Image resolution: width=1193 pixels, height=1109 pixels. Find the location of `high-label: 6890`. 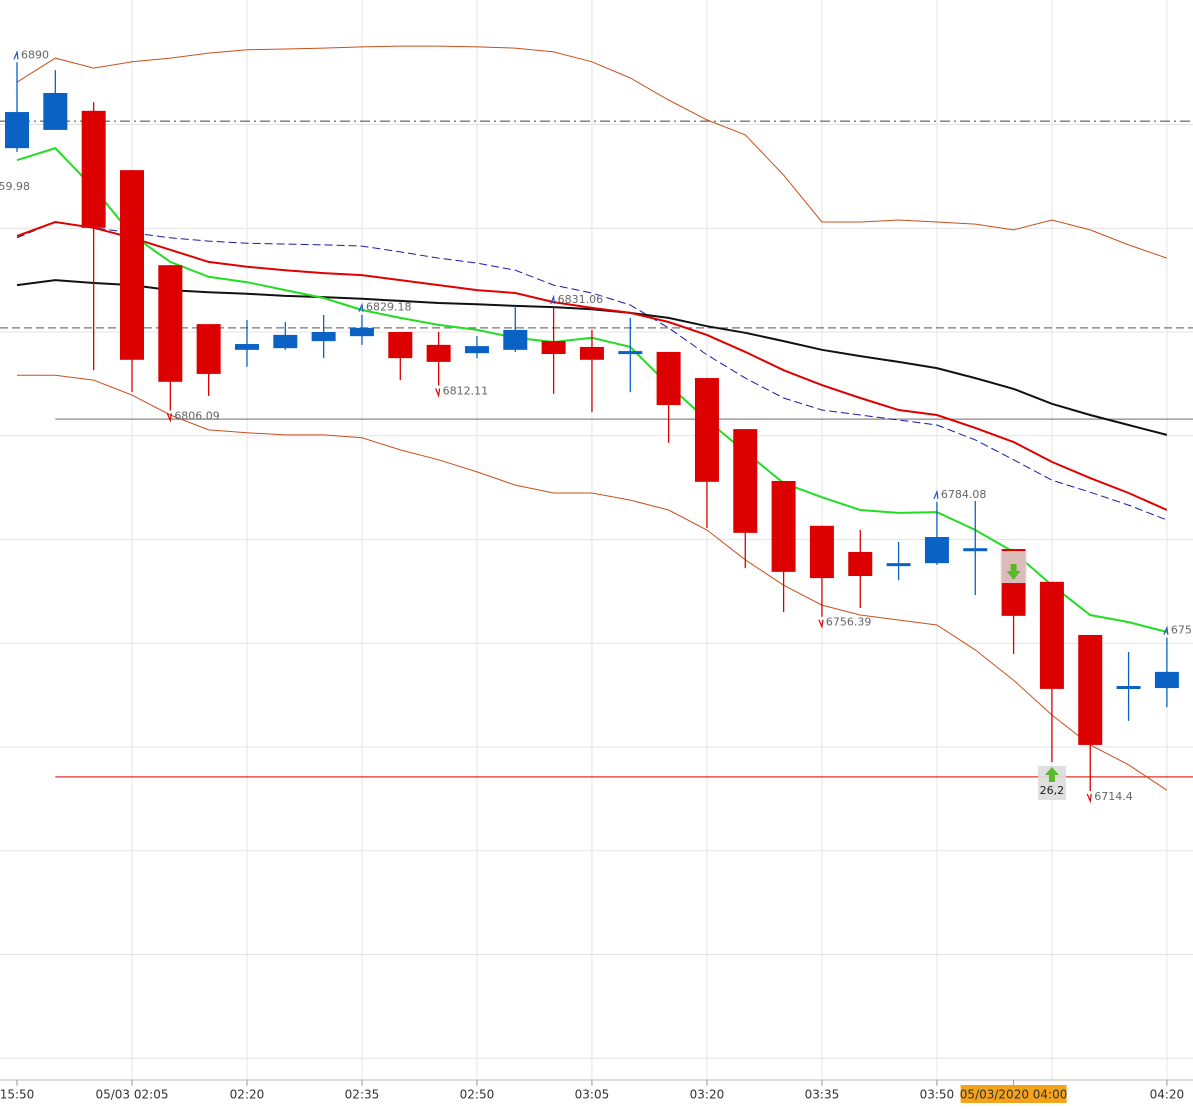

high-label: 6890 is located at coordinates (35, 54).